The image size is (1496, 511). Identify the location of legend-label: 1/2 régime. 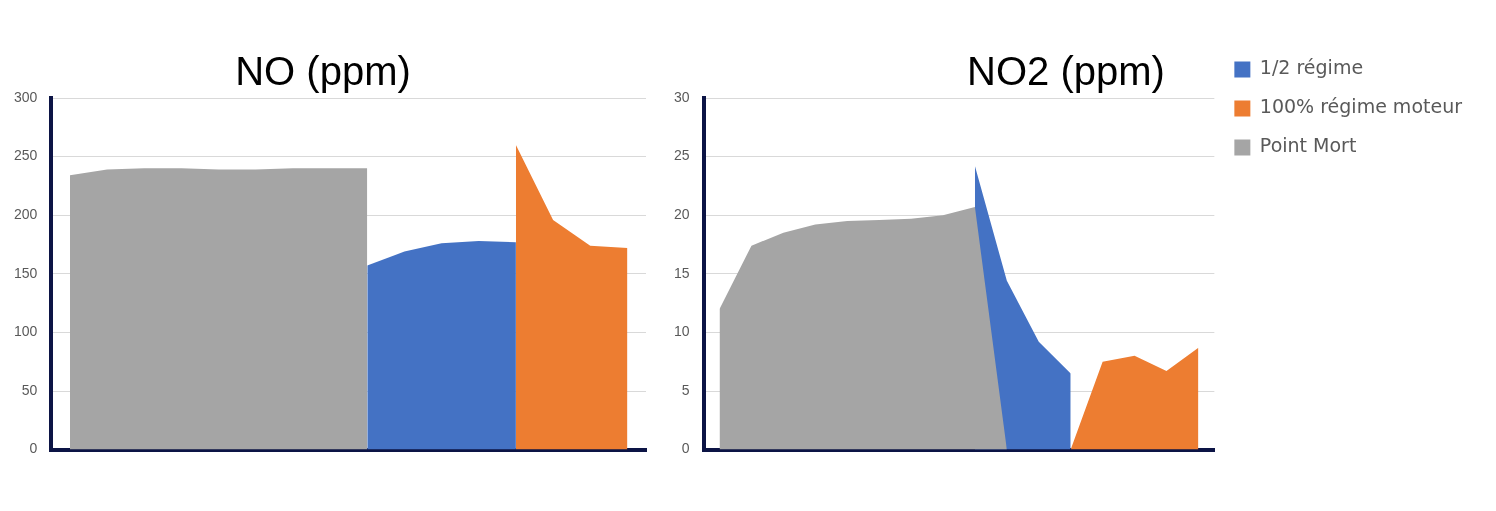
(1311, 67).